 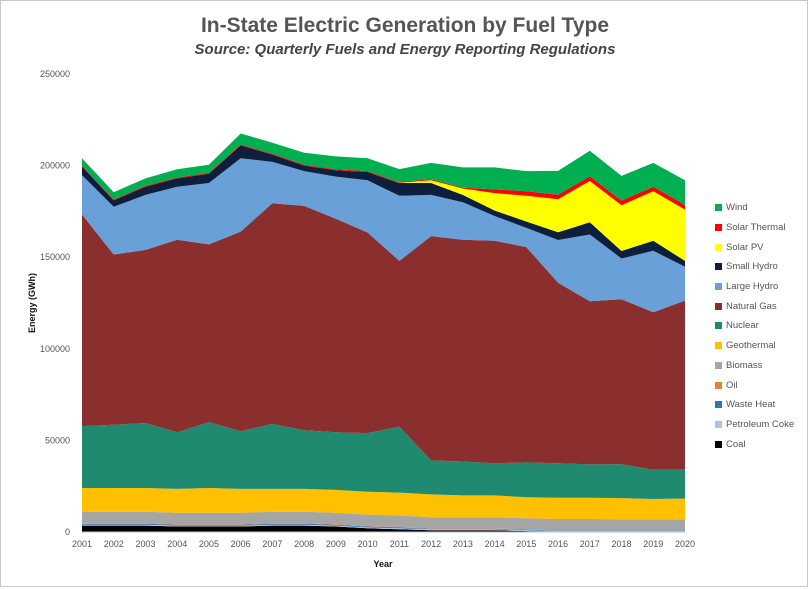 What do you see at coordinates (737, 208) in the screenshot?
I see `legend-label: Wind` at bounding box center [737, 208].